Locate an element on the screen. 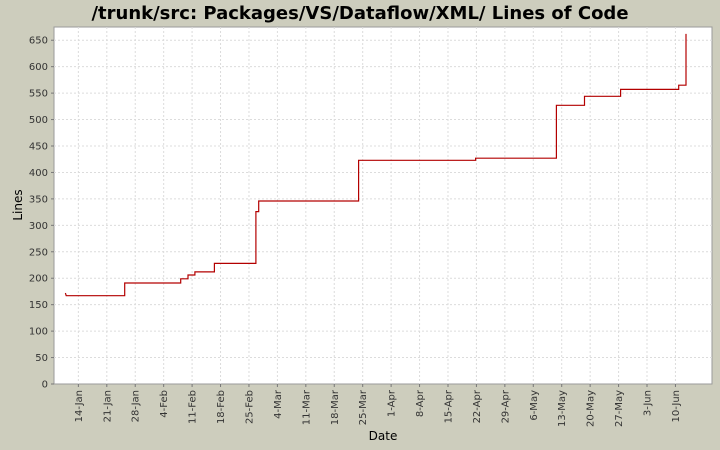 This screenshot has height=450, width=720. x-tick-label: 6-May is located at coordinates (534, 405).